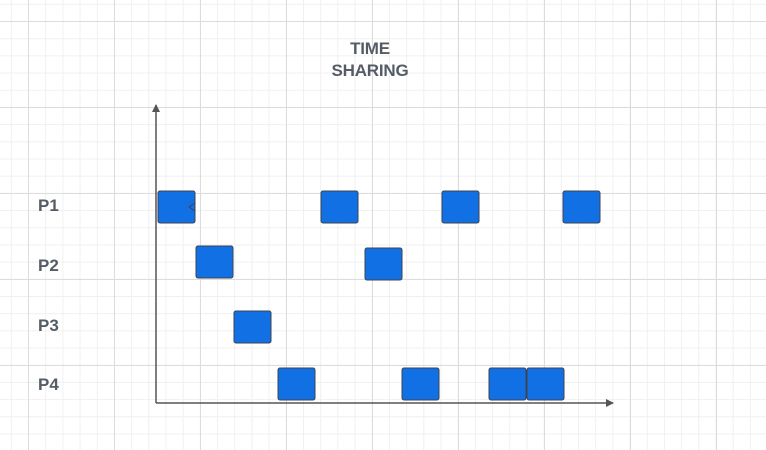 The image size is (766, 450). Describe the element at coordinates (370, 60) in the screenshot. I see `diagram-title: TIME SHARING` at that location.